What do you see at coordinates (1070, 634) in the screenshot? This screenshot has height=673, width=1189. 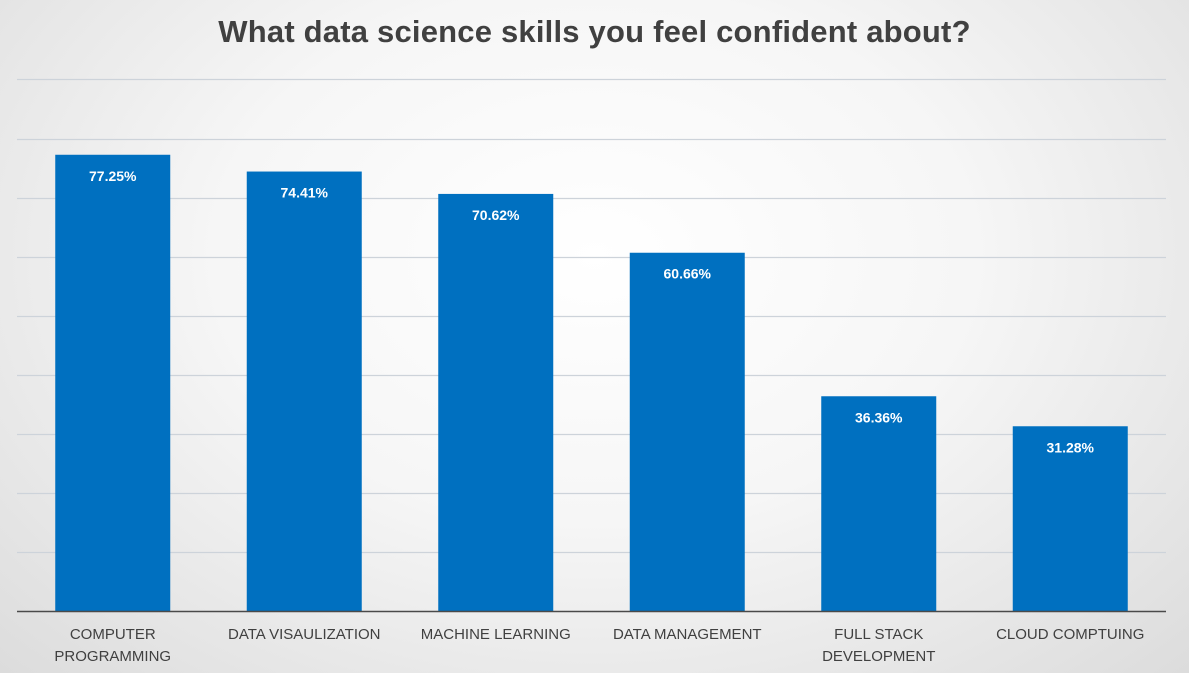 I see `x-tick-label: CLOUD COMPTUING` at bounding box center [1070, 634].